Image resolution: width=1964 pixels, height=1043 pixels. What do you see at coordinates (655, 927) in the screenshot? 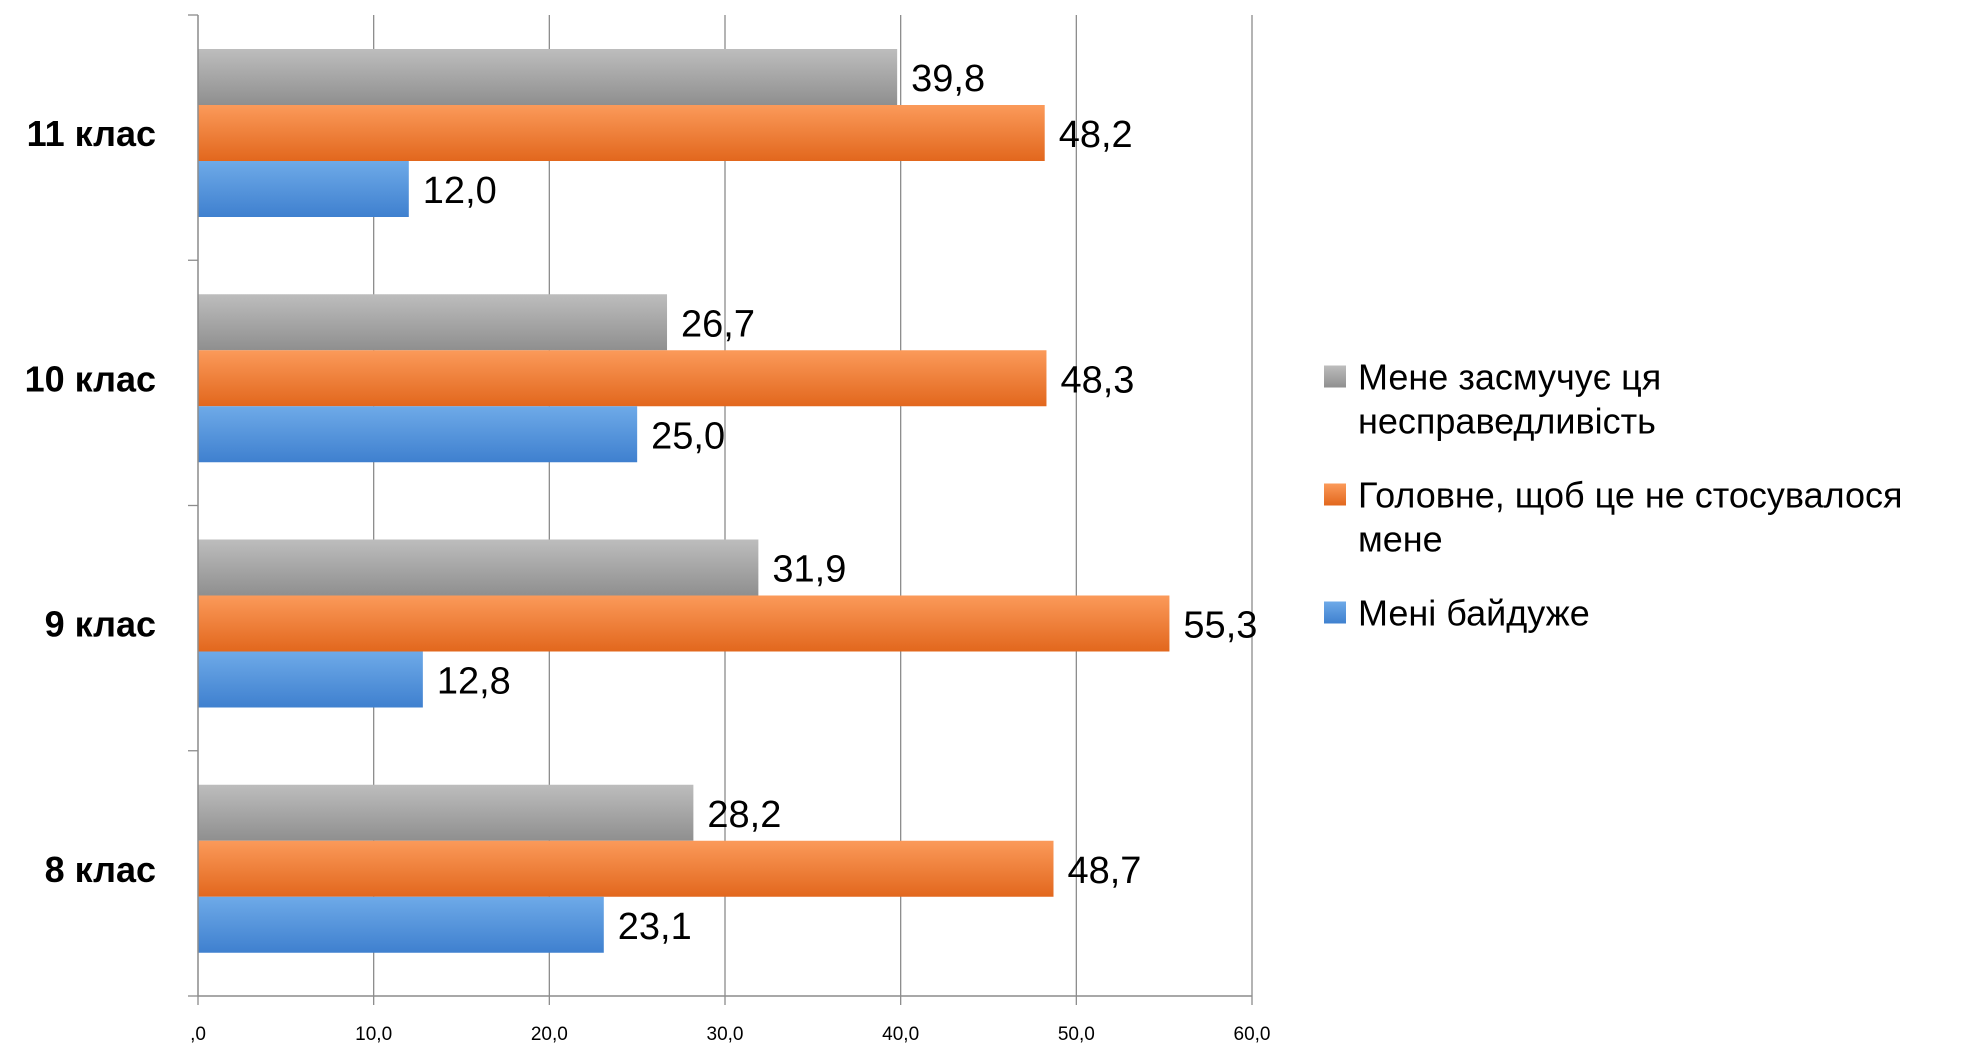
I see `data-label: 23,1` at bounding box center [655, 927].